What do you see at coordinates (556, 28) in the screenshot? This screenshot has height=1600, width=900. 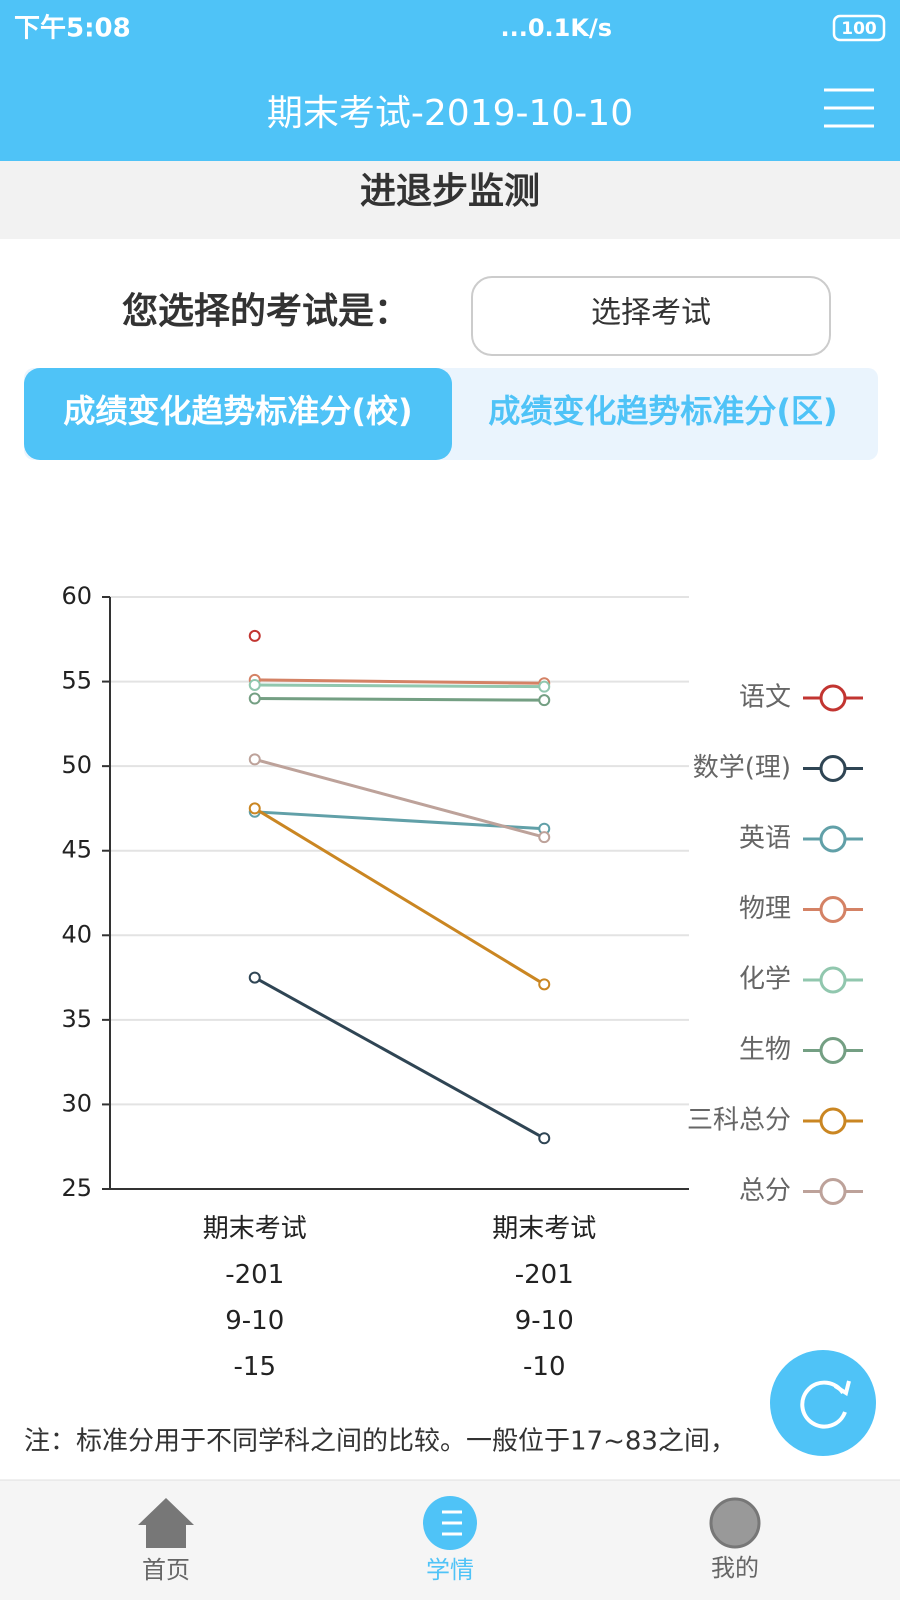 I see `status-network: ...0.1K/s` at bounding box center [556, 28].